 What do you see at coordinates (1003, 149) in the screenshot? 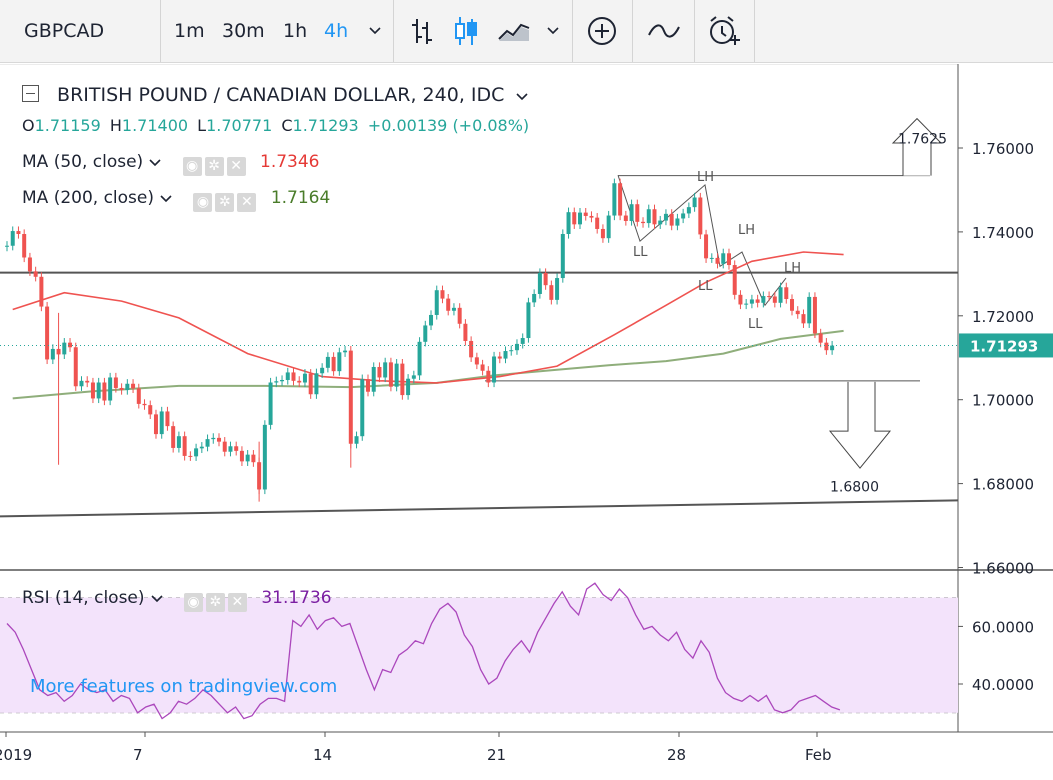
I see `price-tick-label: 1.76000` at bounding box center [1003, 149].